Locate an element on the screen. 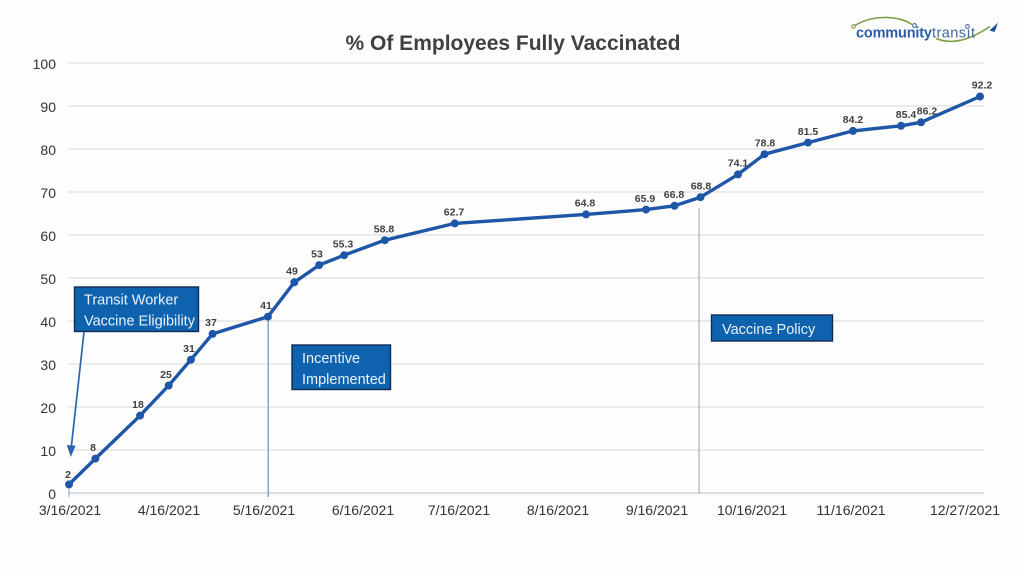  svg-text: 31 is located at coordinates (189, 349).